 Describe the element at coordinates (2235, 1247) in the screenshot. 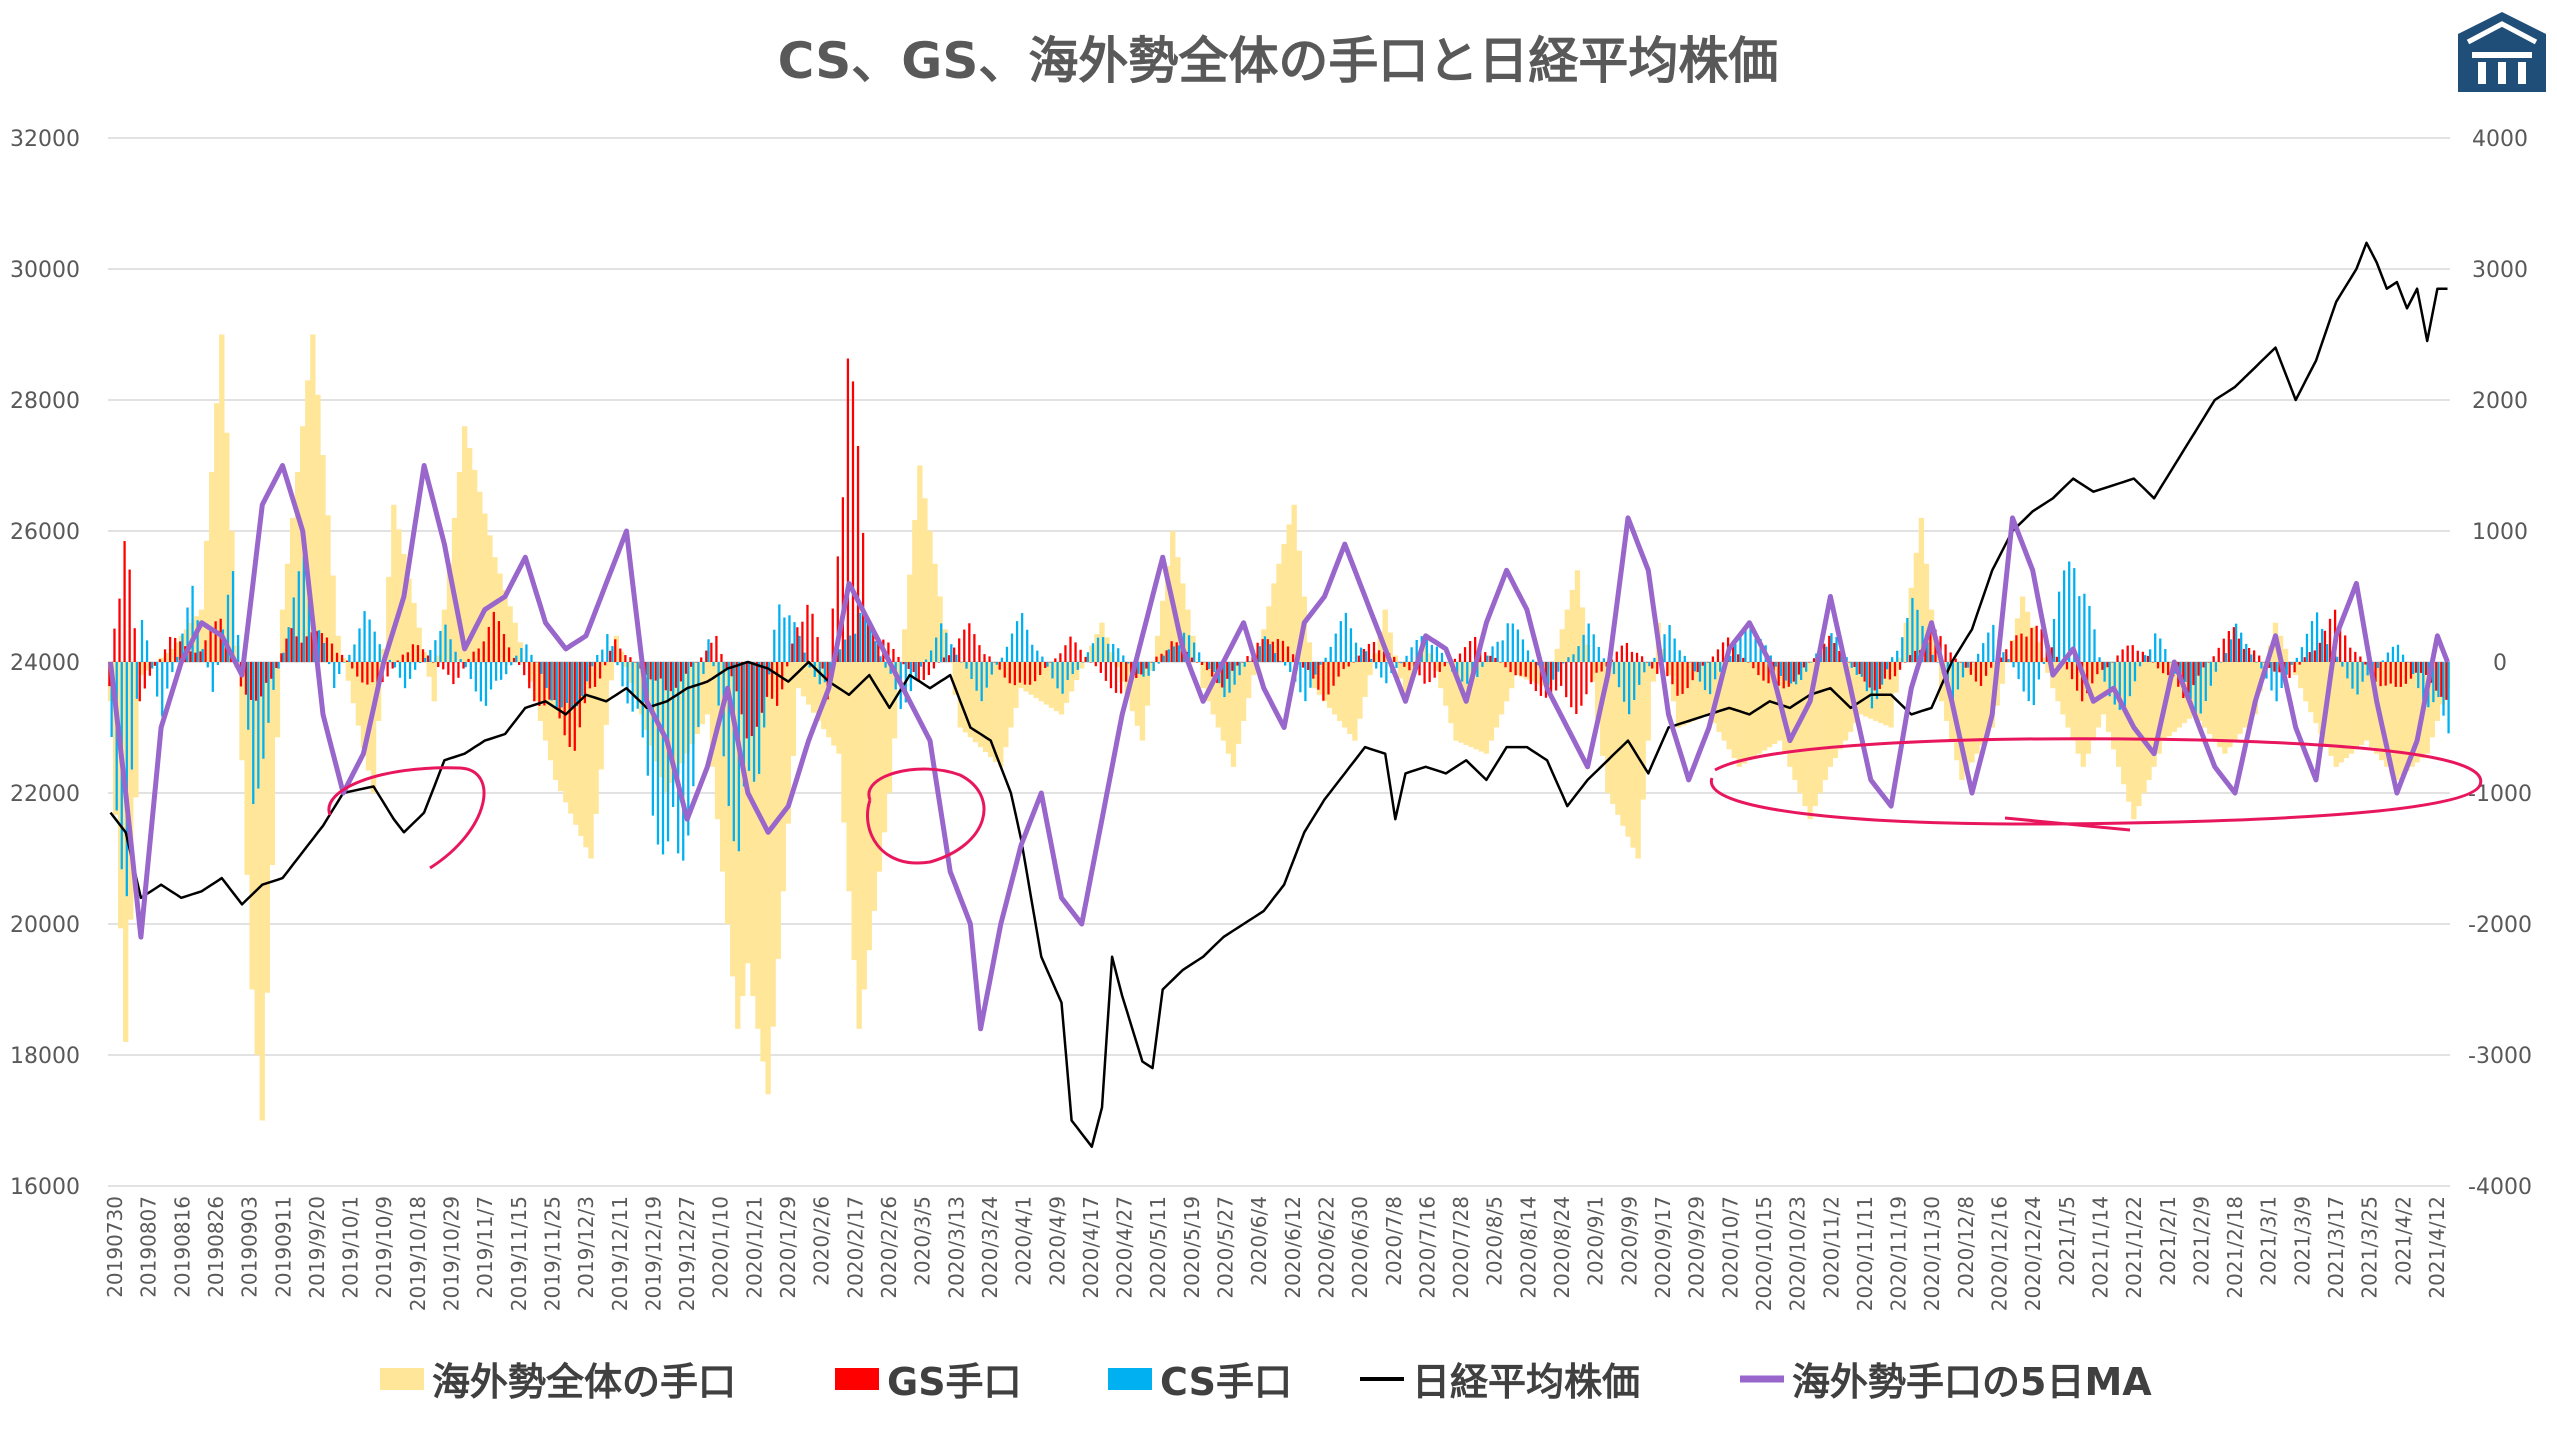

I see `x-tick-label: 2021/2/18` at that location.